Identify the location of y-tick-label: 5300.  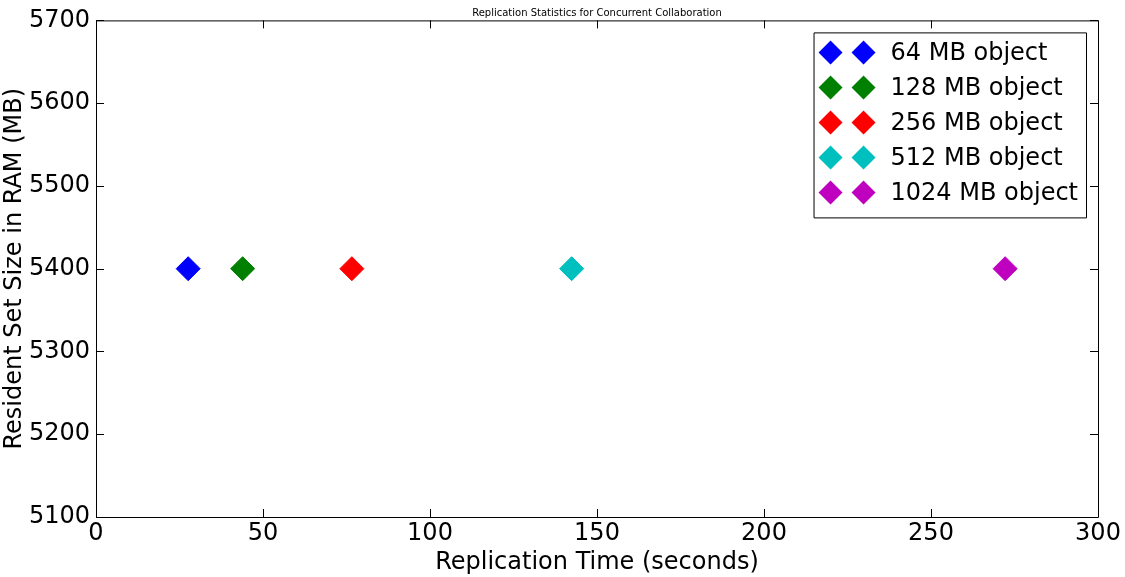
(59, 349).